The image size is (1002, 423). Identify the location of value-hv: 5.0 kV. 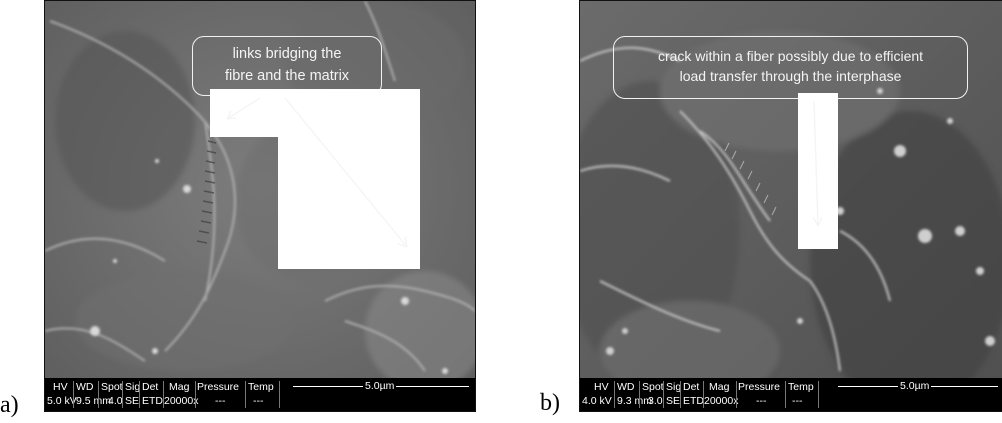
(62, 401).